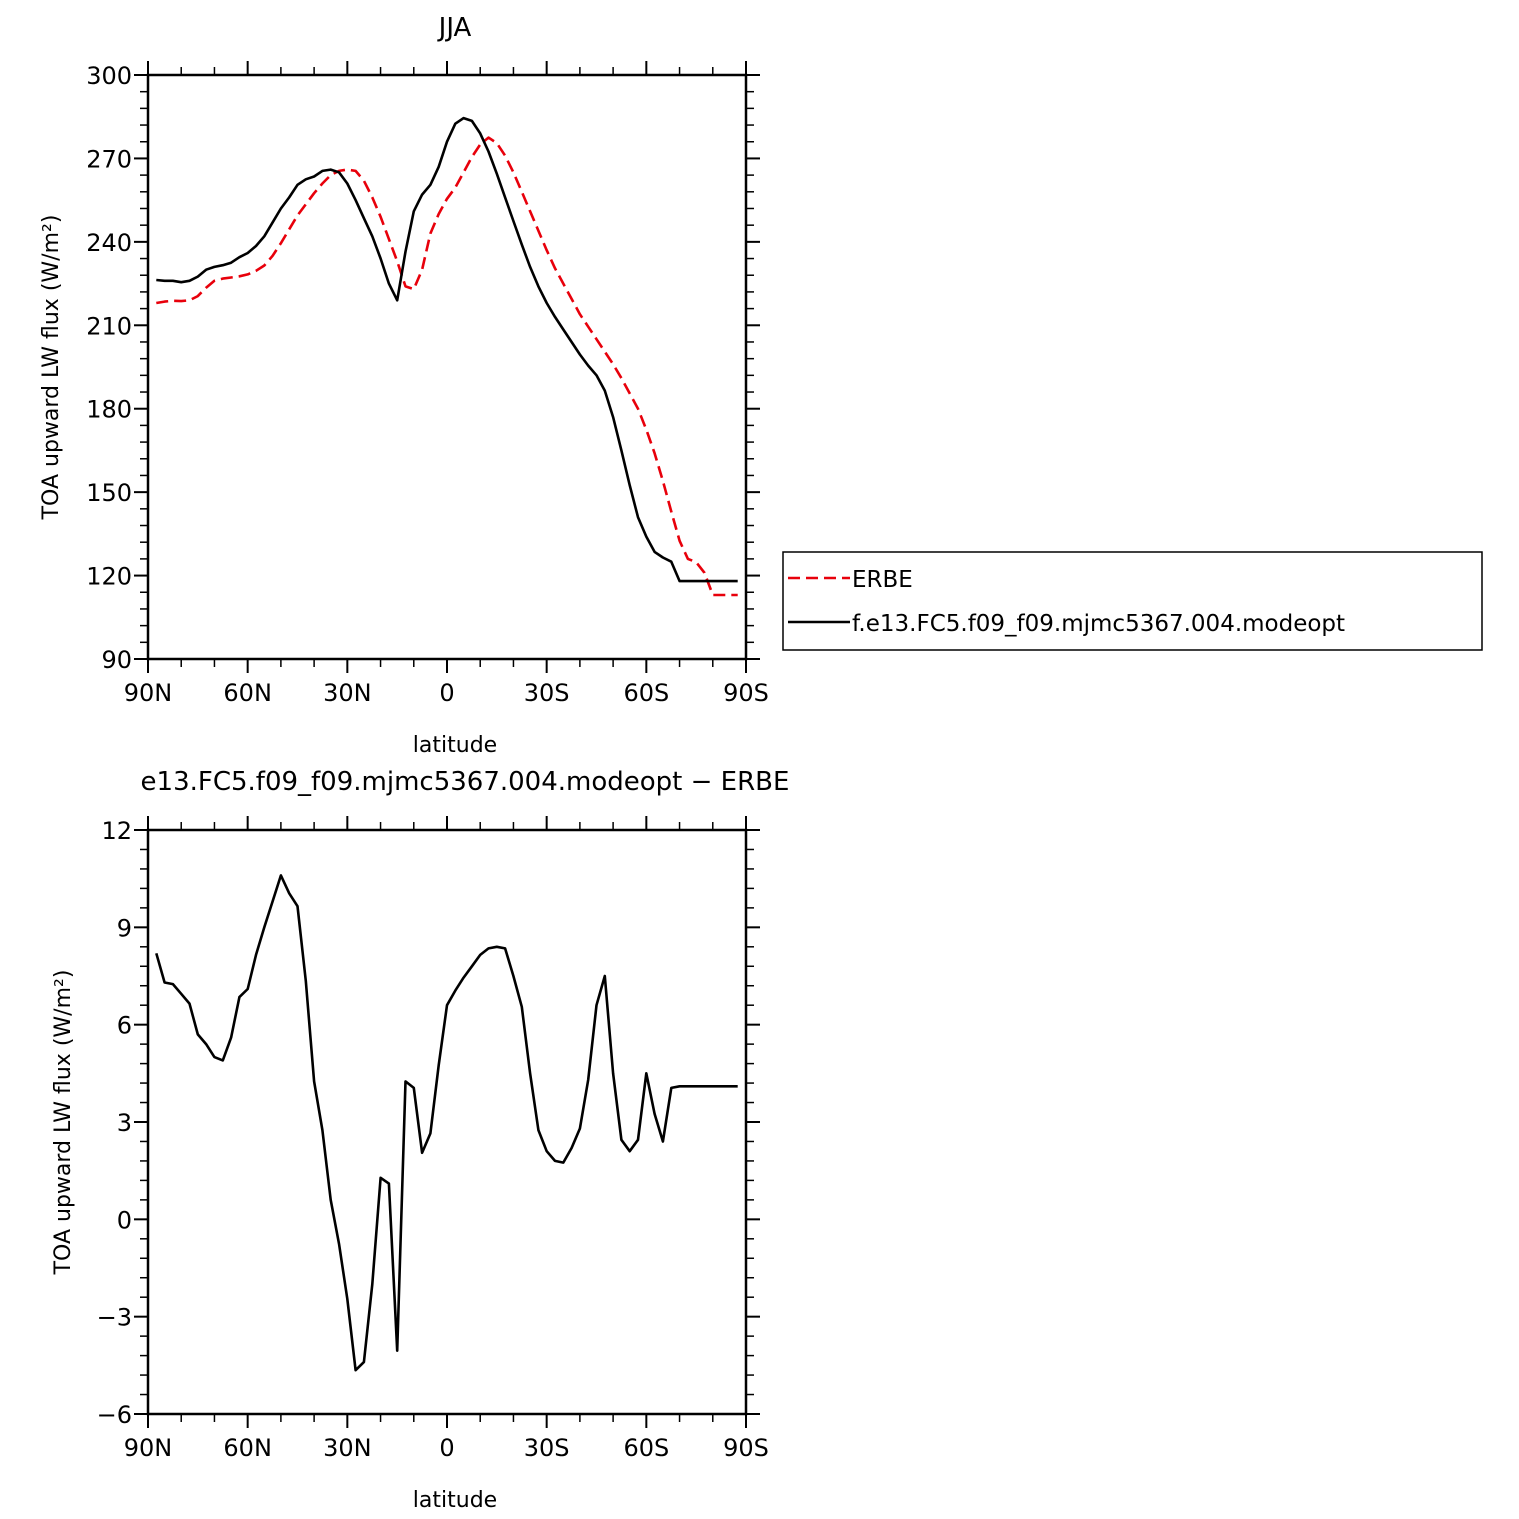 This screenshot has height=1519, width=1519. Describe the element at coordinates (124, 1026) in the screenshot. I see `bottom-y-tick-label: 6` at that location.